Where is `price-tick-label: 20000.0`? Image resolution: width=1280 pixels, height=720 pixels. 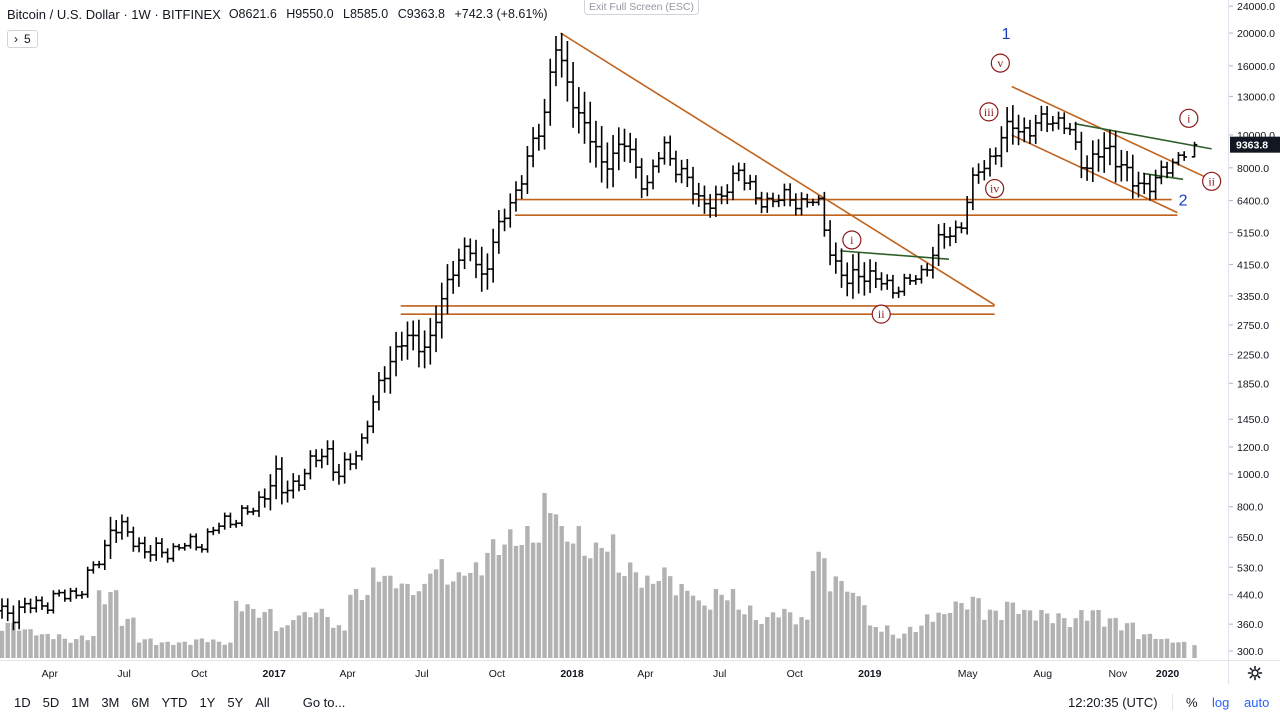 price-tick-label: 20000.0 is located at coordinates (1256, 34).